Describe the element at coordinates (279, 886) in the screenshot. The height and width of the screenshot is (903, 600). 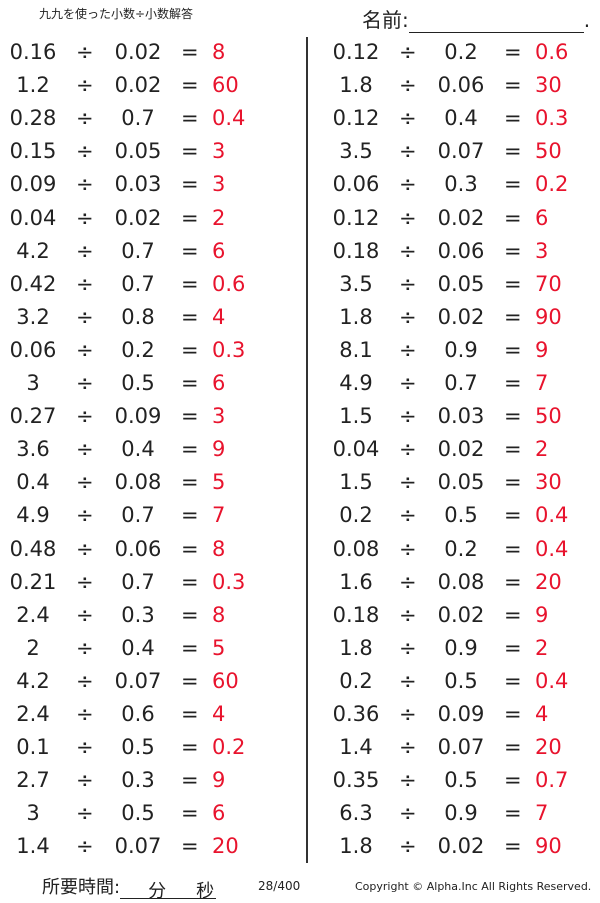
I see `page-number: 28/400` at that location.